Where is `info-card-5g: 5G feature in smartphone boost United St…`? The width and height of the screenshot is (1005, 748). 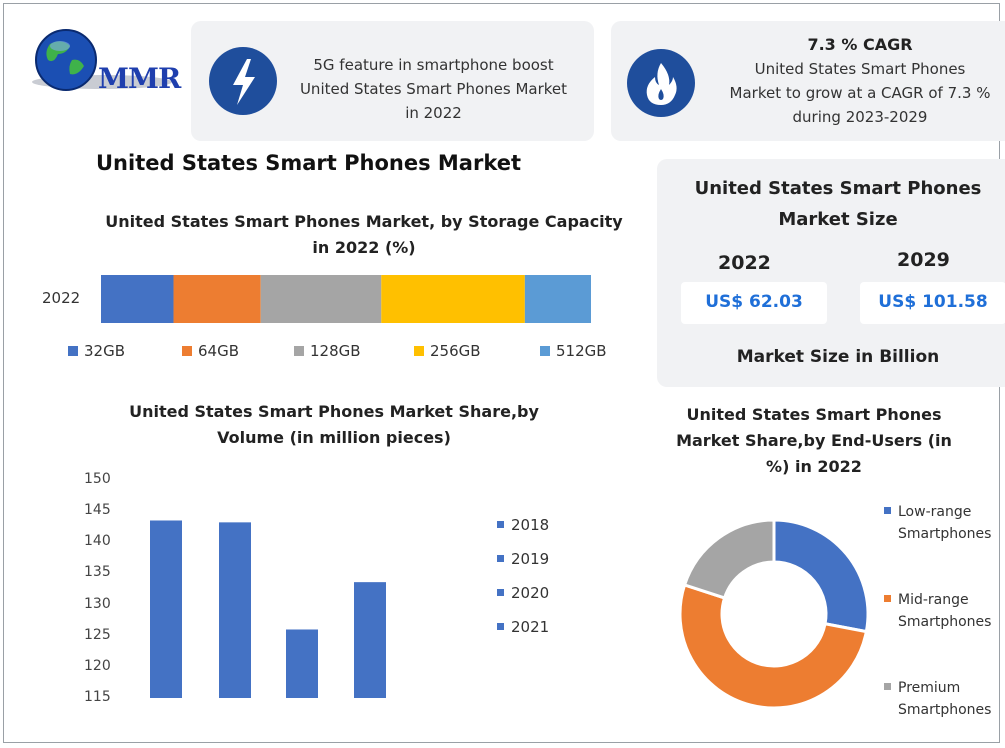 info-card-5g: 5G feature in smartphone boost United St… is located at coordinates (392, 81).